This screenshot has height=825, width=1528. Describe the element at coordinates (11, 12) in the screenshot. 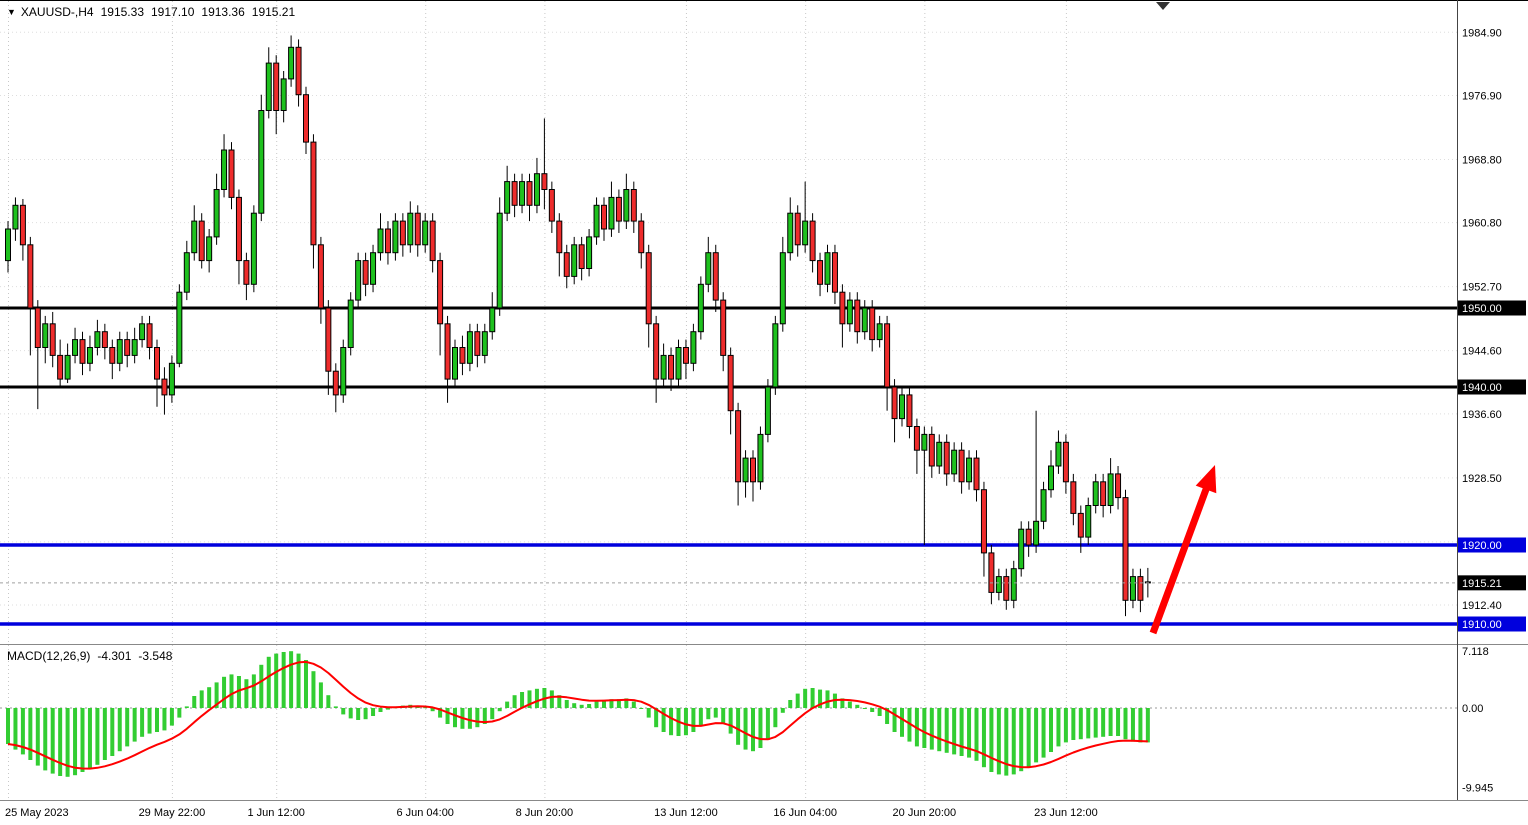

I see `one-click-trading-icon: ▼` at that location.